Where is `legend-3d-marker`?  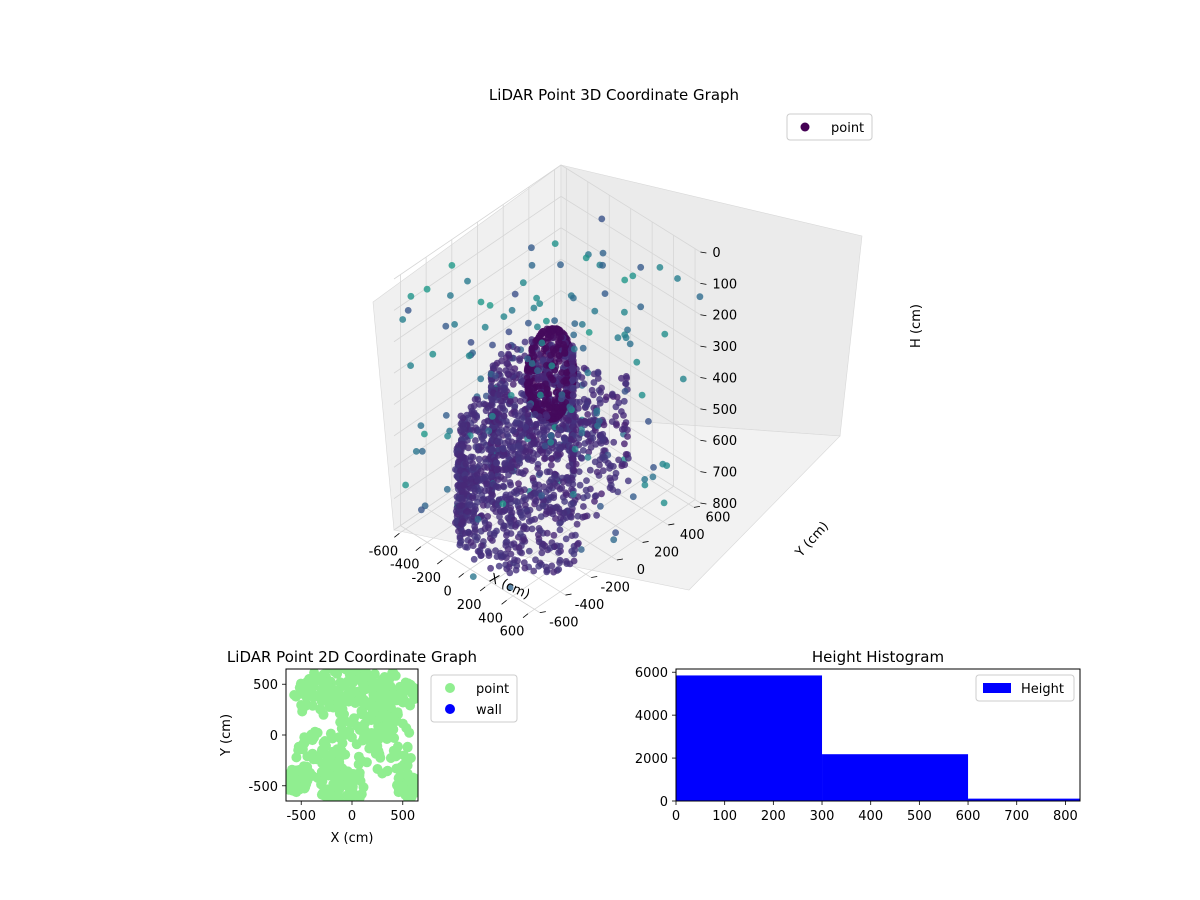
legend-3d-marker is located at coordinates (805, 127).